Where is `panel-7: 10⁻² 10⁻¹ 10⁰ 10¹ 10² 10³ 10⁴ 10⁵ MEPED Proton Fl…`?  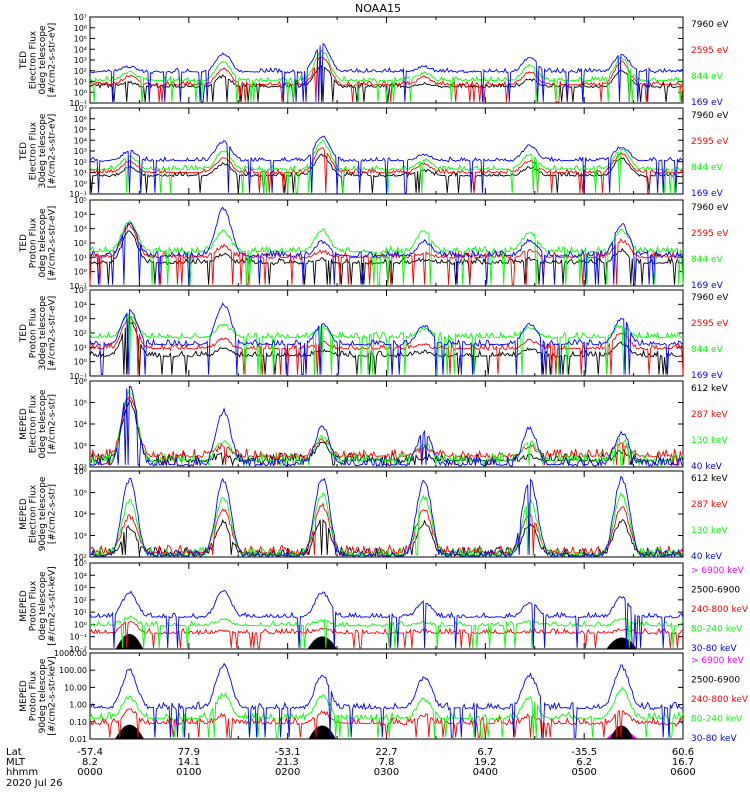 panel-7: 10⁻² 10⁻¹ 10⁰ 10¹ 10² 10³ 10⁴ 10⁵ MEPED Proton Fl… is located at coordinates (384, 606).